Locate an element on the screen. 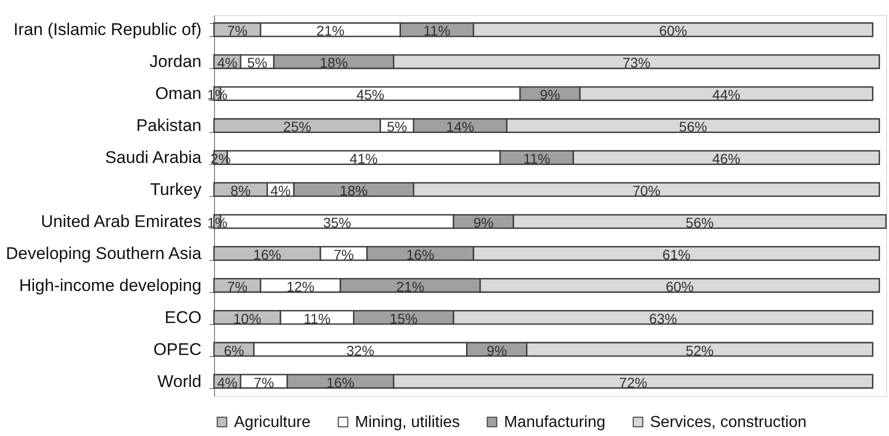 The height and width of the screenshot is (436, 889). y-tick-label: Turkey is located at coordinates (176, 190).